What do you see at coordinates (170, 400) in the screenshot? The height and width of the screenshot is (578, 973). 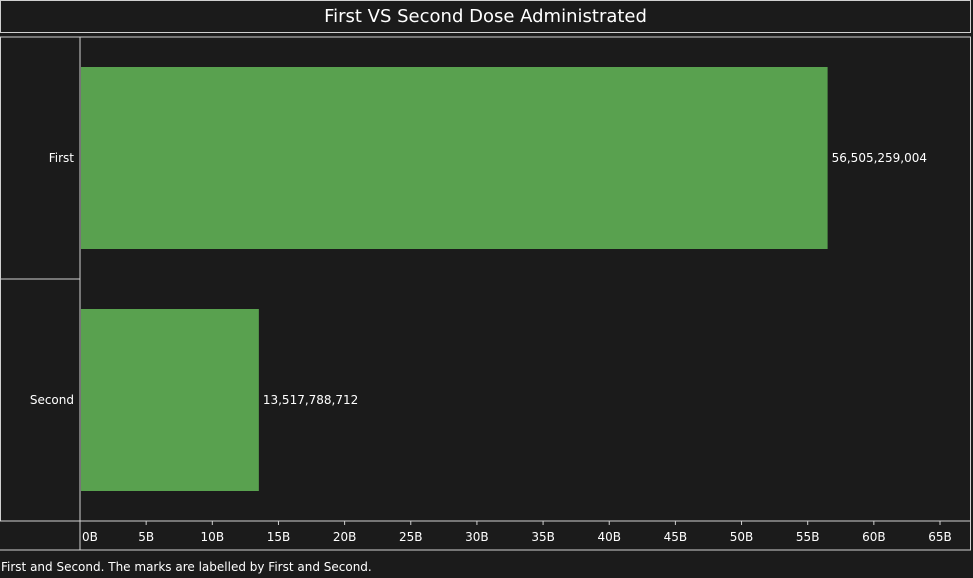 I see `bar` at bounding box center [170, 400].